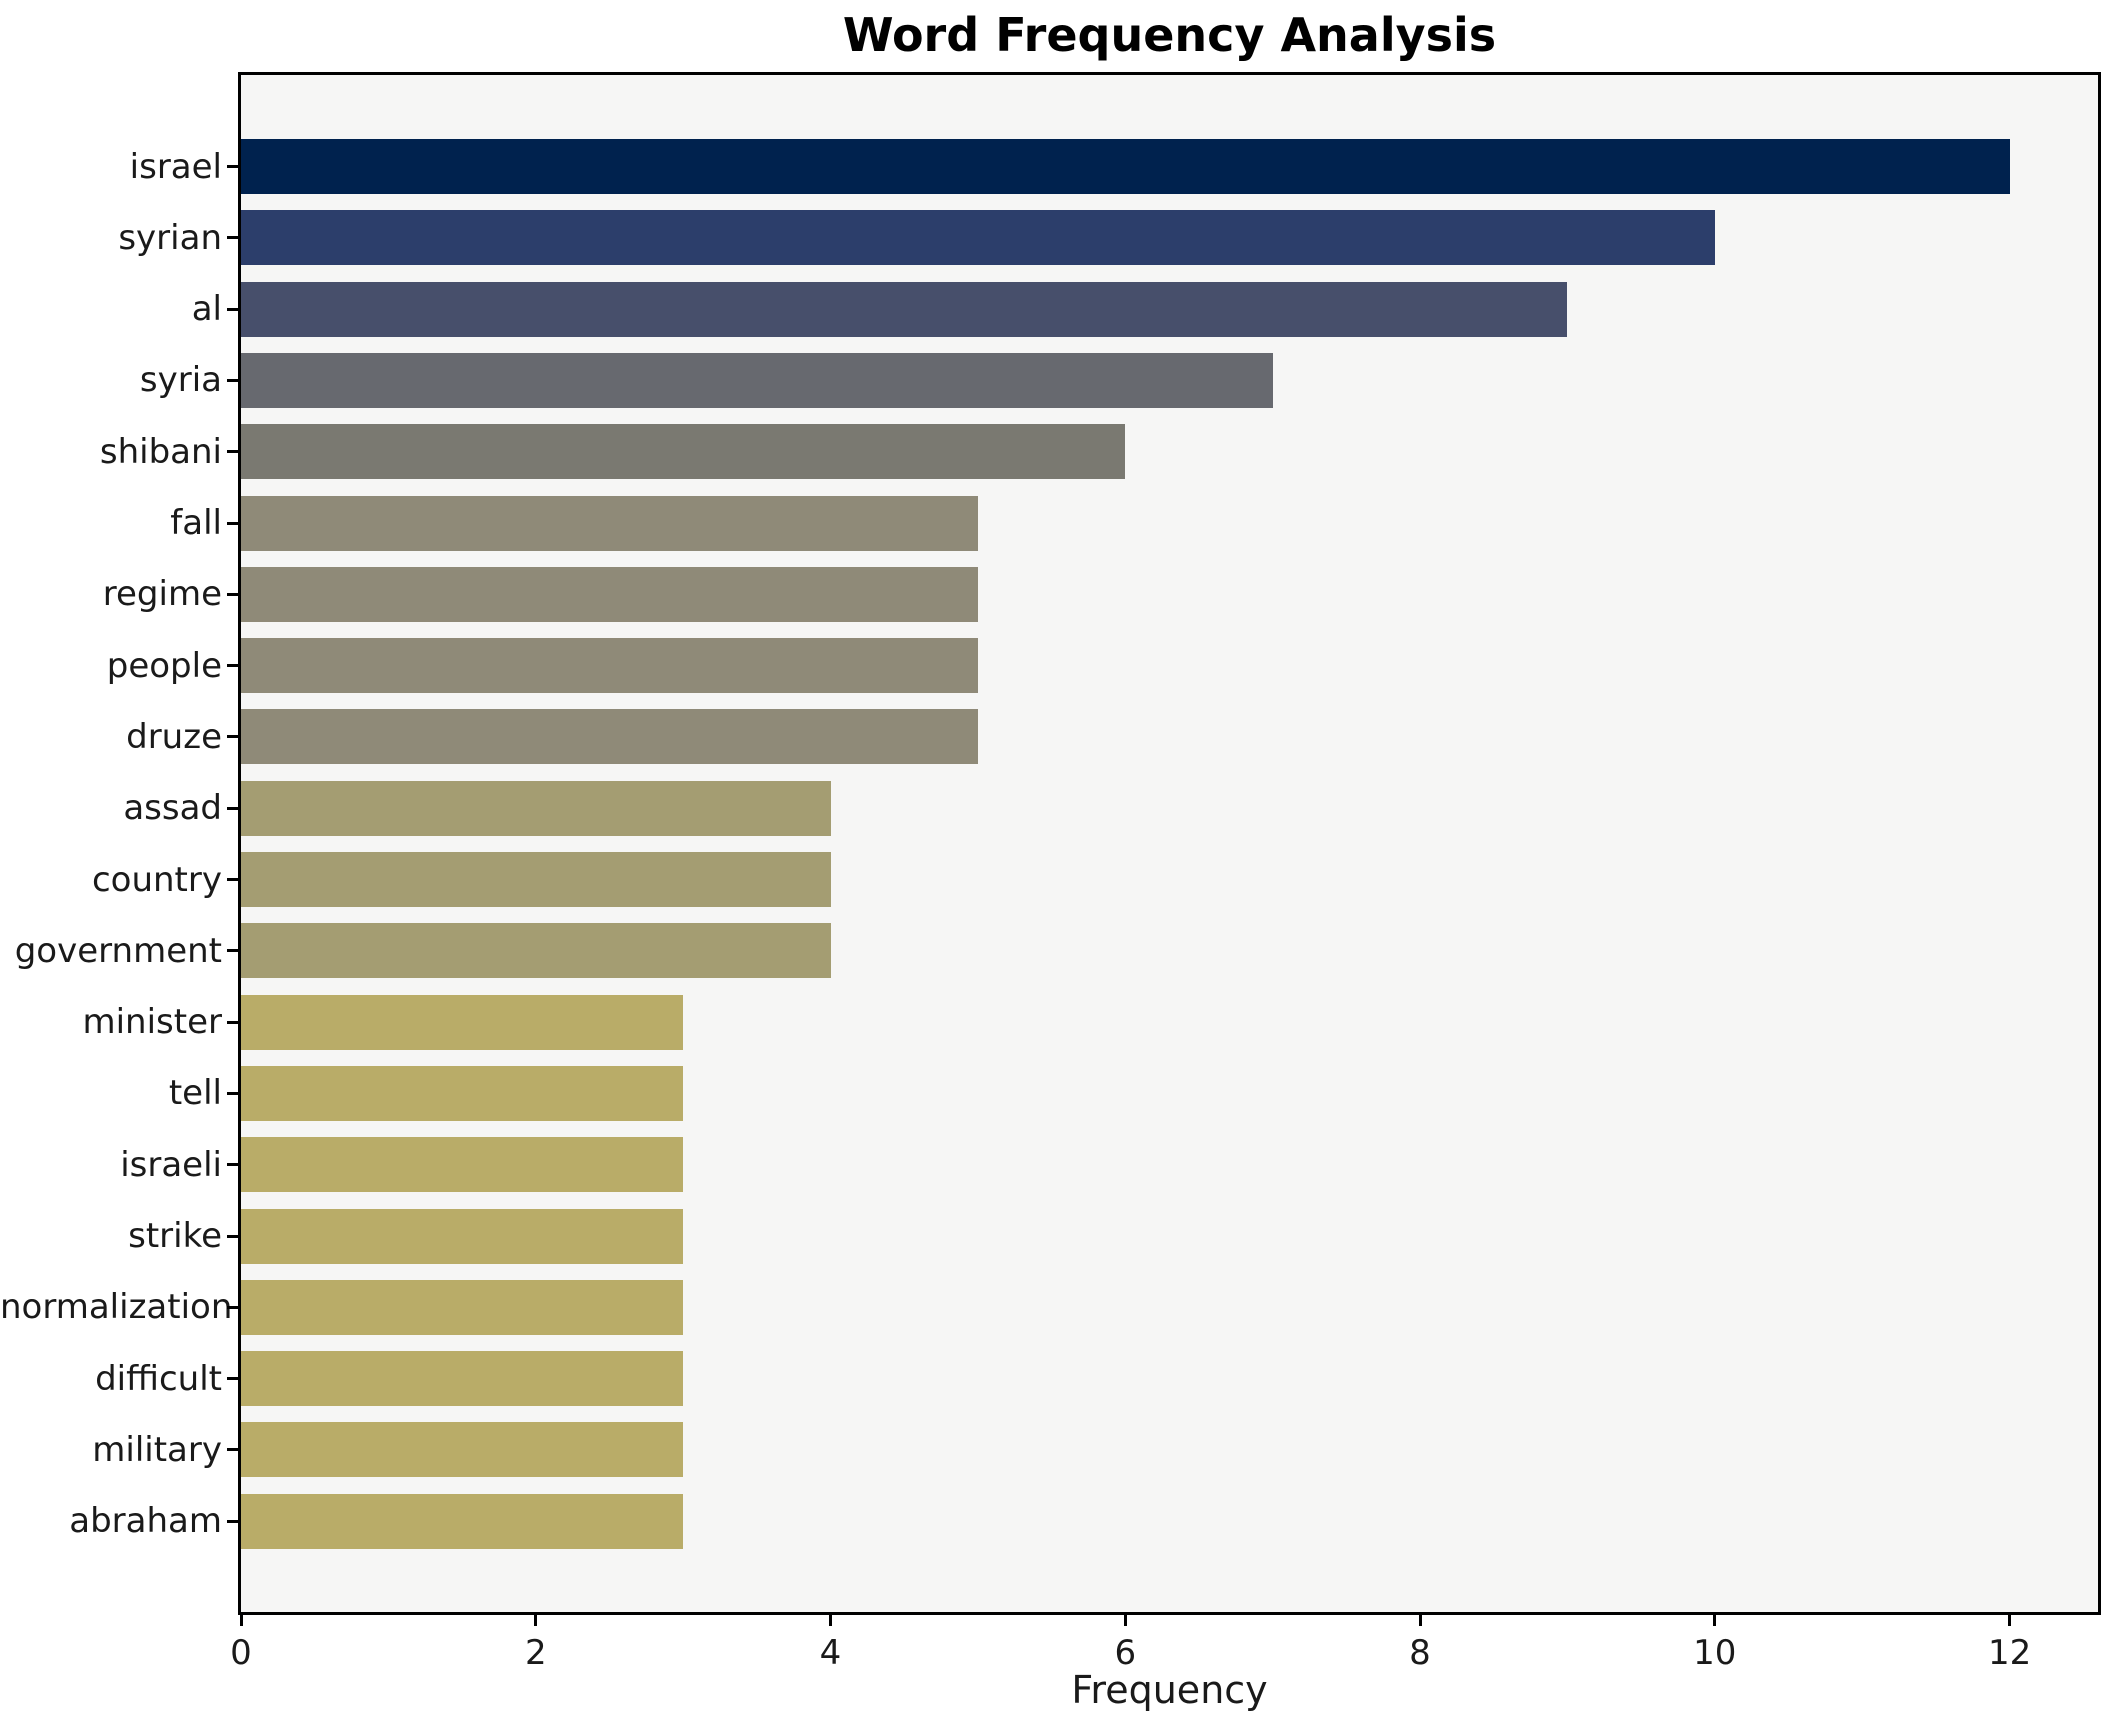  What do you see at coordinates (152, 1022) in the screenshot?
I see `ytick-label-minister: minister` at bounding box center [152, 1022].